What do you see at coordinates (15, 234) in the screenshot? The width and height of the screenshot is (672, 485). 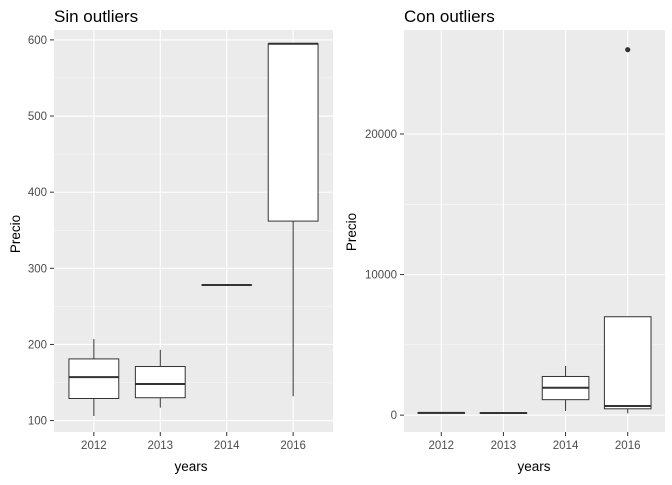 I see `left-chart-ylabel: Precio` at bounding box center [15, 234].